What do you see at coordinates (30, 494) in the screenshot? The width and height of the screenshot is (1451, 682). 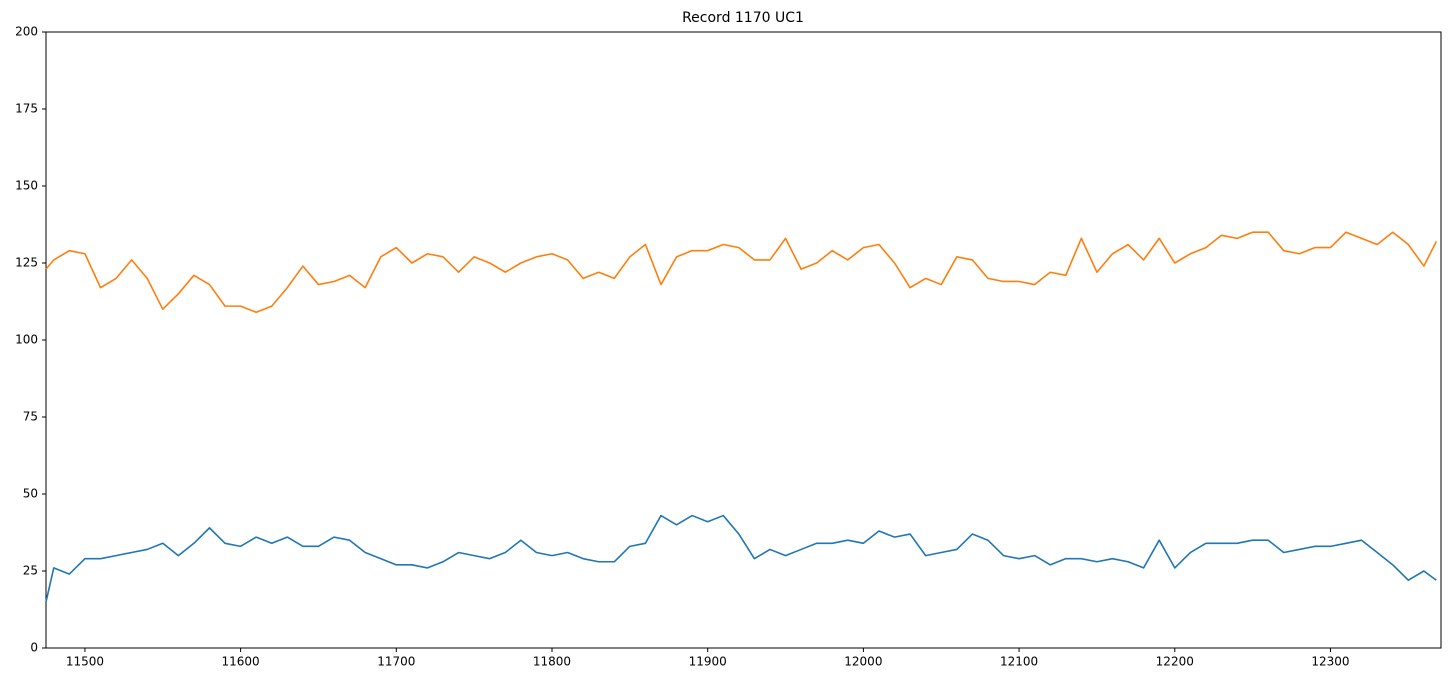 I see `y-tick-label: 50` at bounding box center [30, 494].